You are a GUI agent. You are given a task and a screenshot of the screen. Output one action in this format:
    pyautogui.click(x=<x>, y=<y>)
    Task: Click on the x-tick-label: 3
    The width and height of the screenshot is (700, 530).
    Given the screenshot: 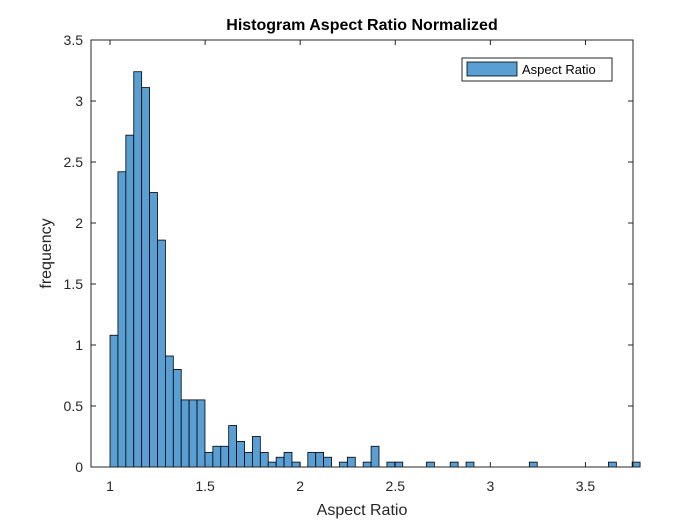 What is the action you would take?
    pyautogui.click(x=490, y=486)
    